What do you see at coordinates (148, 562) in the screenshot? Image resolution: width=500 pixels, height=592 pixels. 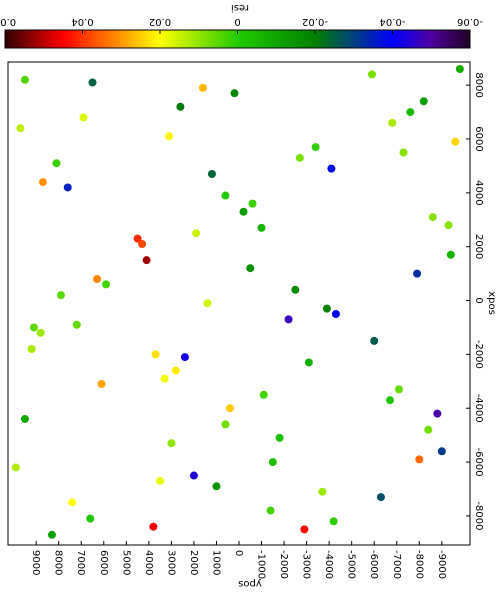 I see `y-tick-label: 4000` at bounding box center [148, 562].